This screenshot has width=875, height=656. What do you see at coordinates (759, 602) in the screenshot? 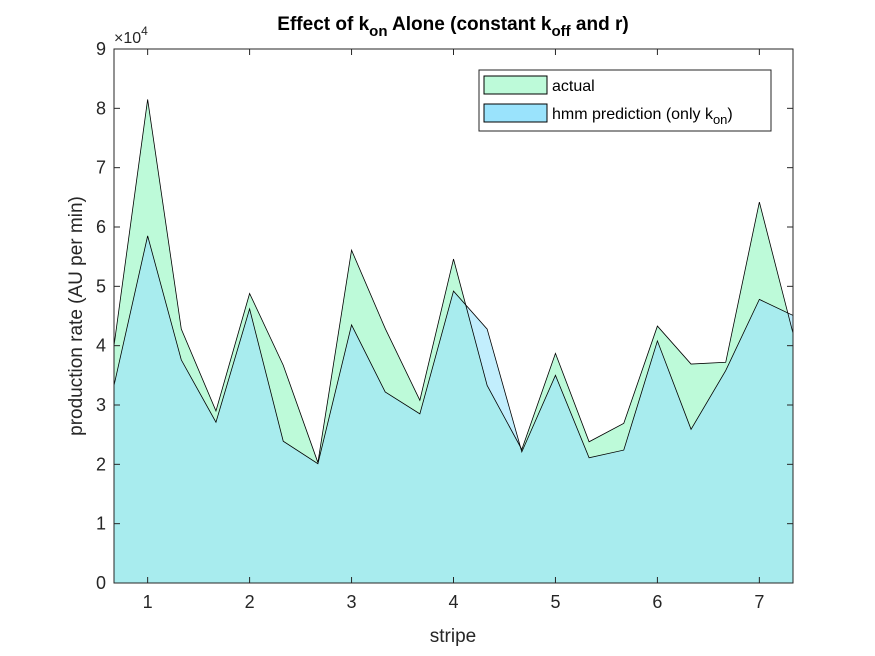
I see `x-tick-label: 7` at bounding box center [759, 602].